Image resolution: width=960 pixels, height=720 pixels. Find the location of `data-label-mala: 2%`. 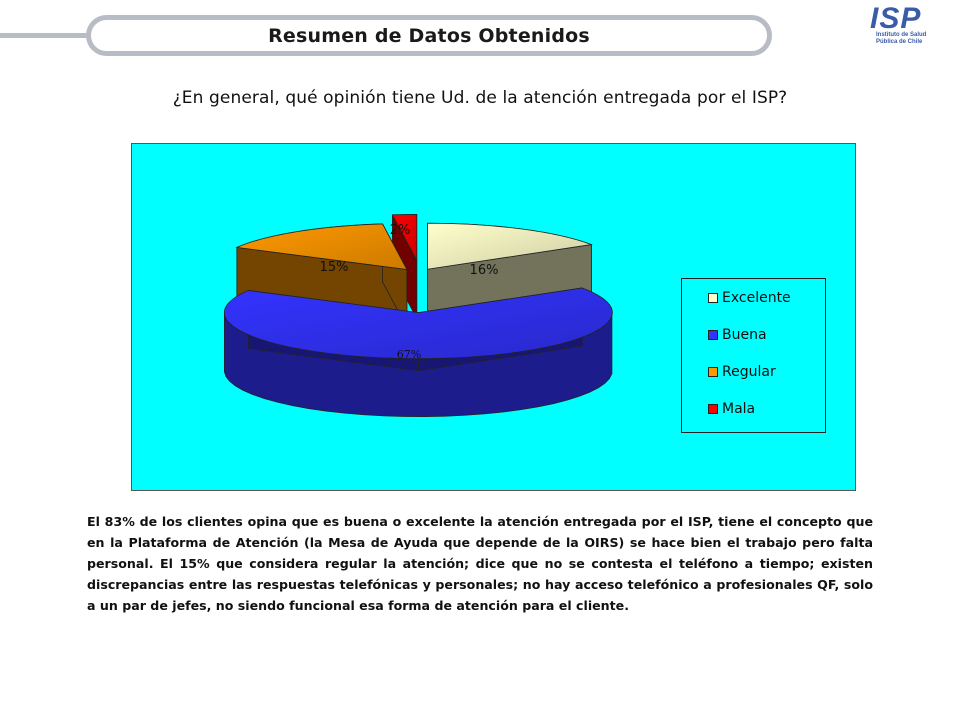

data-label-mala: 2% is located at coordinates (400, 230).